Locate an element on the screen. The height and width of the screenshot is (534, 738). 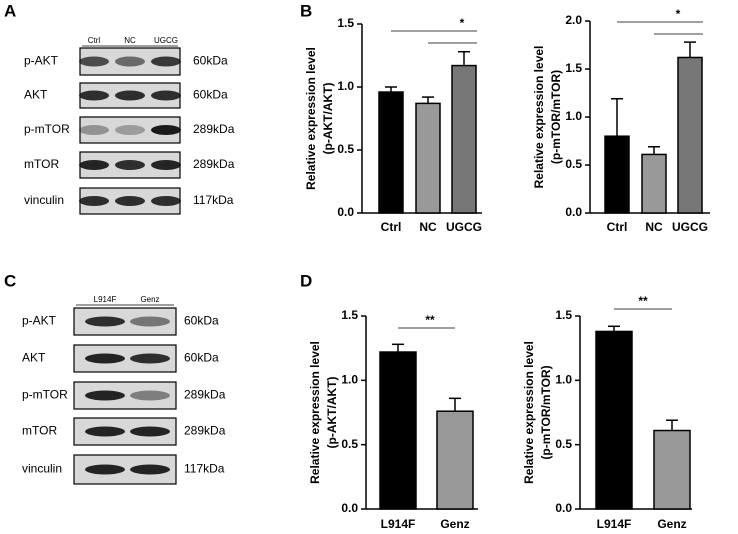
lane-label: L914F is located at coordinates (105, 299).